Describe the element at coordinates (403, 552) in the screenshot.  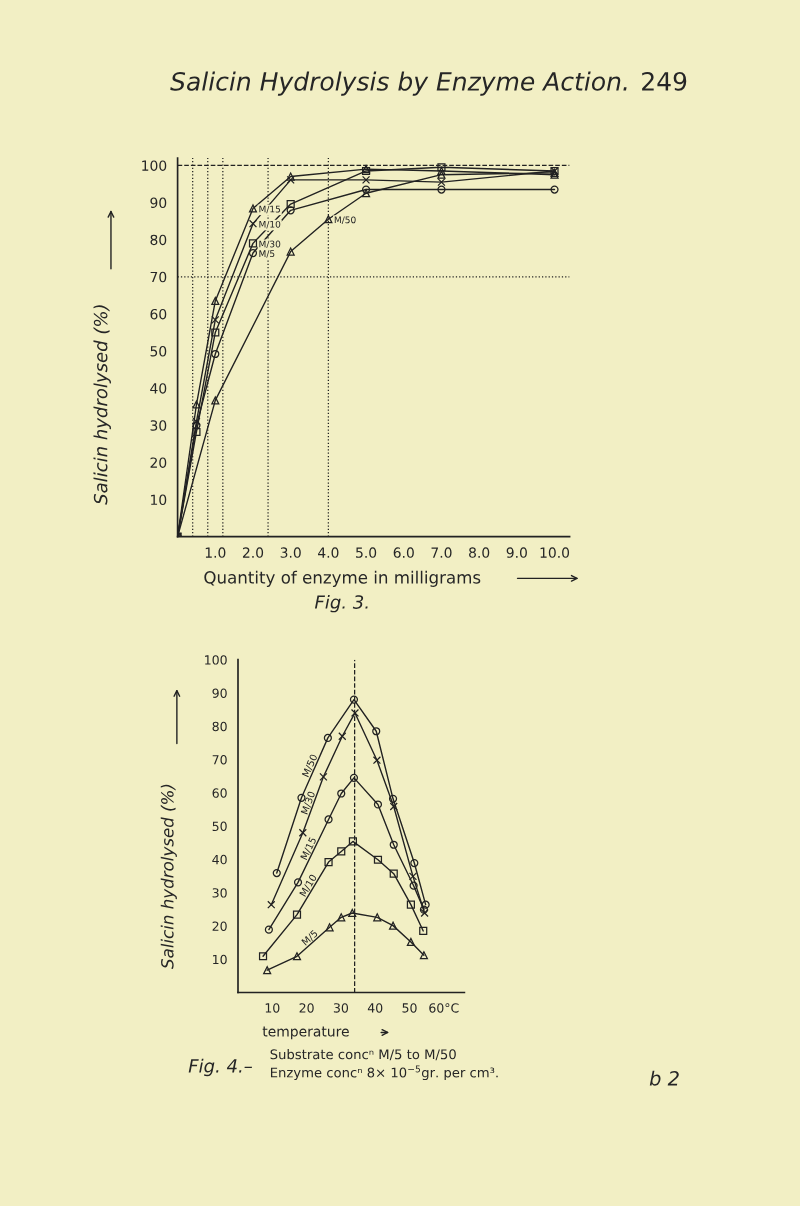
I see `x-tick-label: 6.0` at that location.